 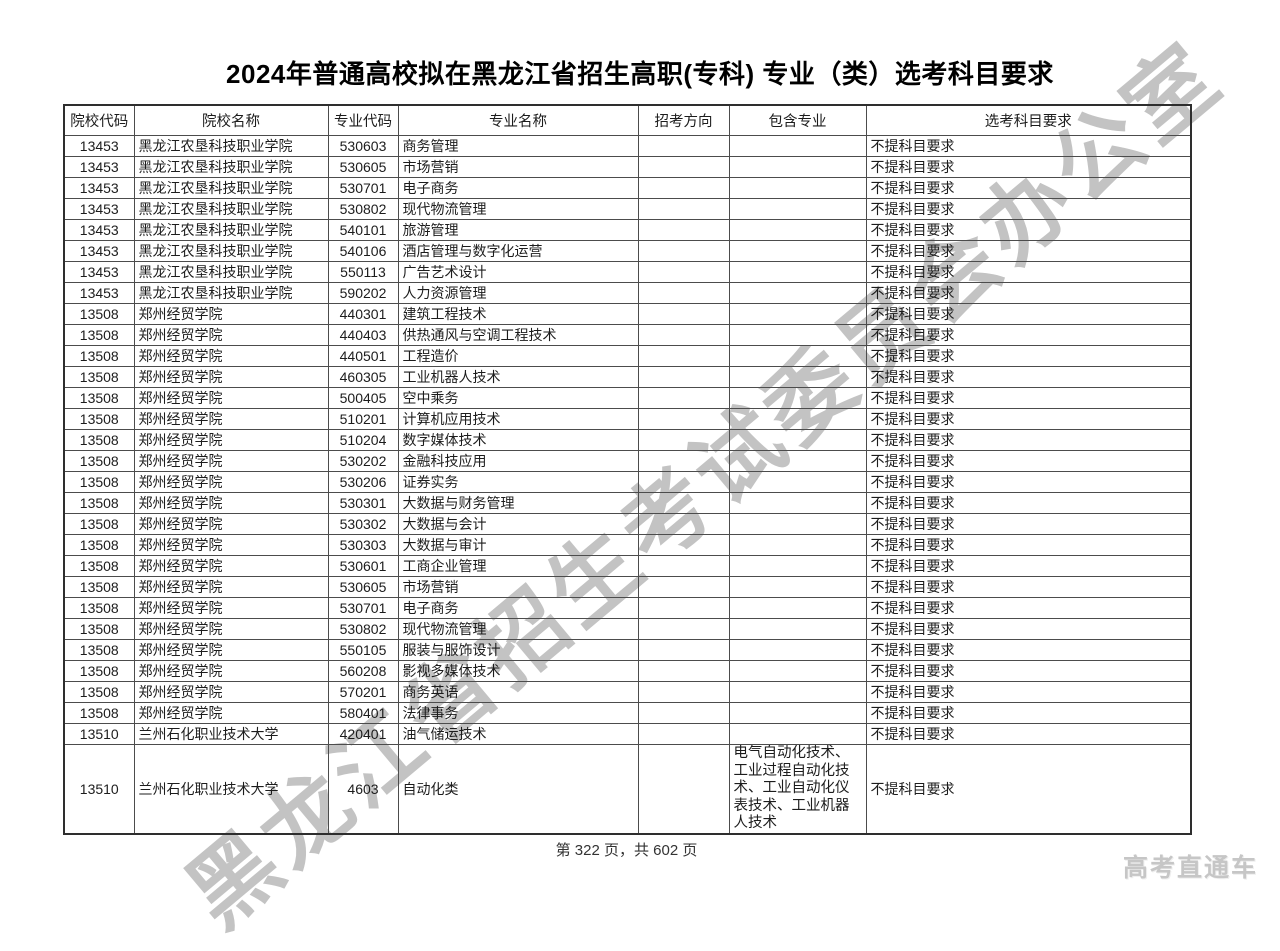 What do you see at coordinates (99, 789) in the screenshot?
I see `cell-school-code: 13510` at bounding box center [99, 789].